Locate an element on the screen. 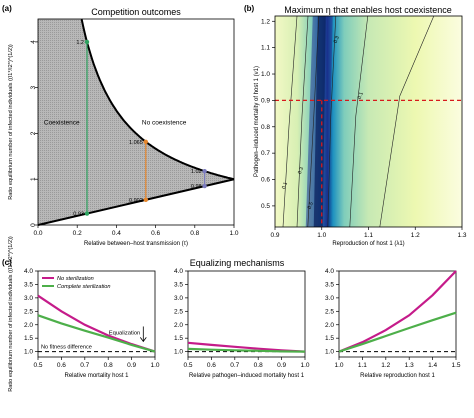 Image resolution: width=474 pixels, height=418 pixels. y-tick-label: 1 is located at coordinates (33, 179).